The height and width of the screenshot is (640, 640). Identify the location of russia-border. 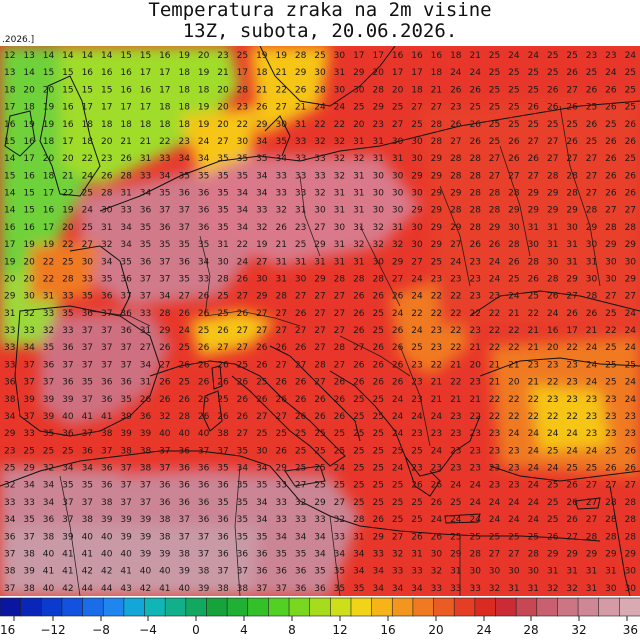
(580, 196).